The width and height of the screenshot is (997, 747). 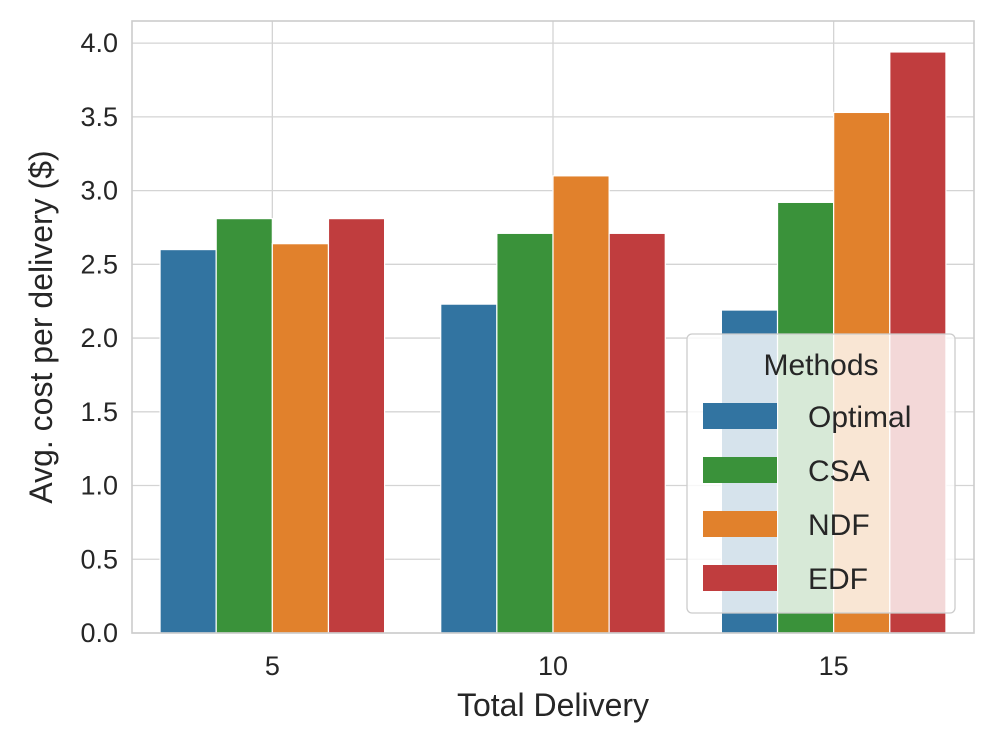 What do you see at coordinates (99, 559) in the screenshot?
I see `y-tick-label: 0.5` at bounding box center [99, 559].